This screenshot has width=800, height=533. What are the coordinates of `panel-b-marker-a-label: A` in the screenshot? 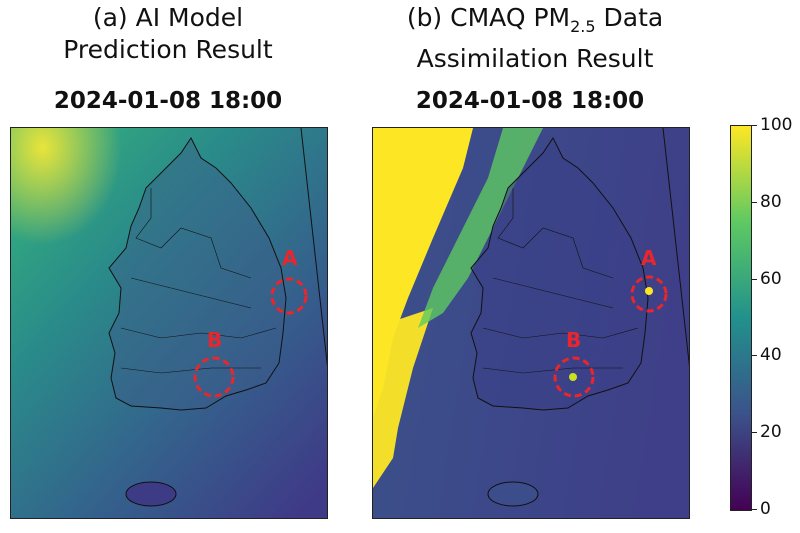 It's located at (649, 258).